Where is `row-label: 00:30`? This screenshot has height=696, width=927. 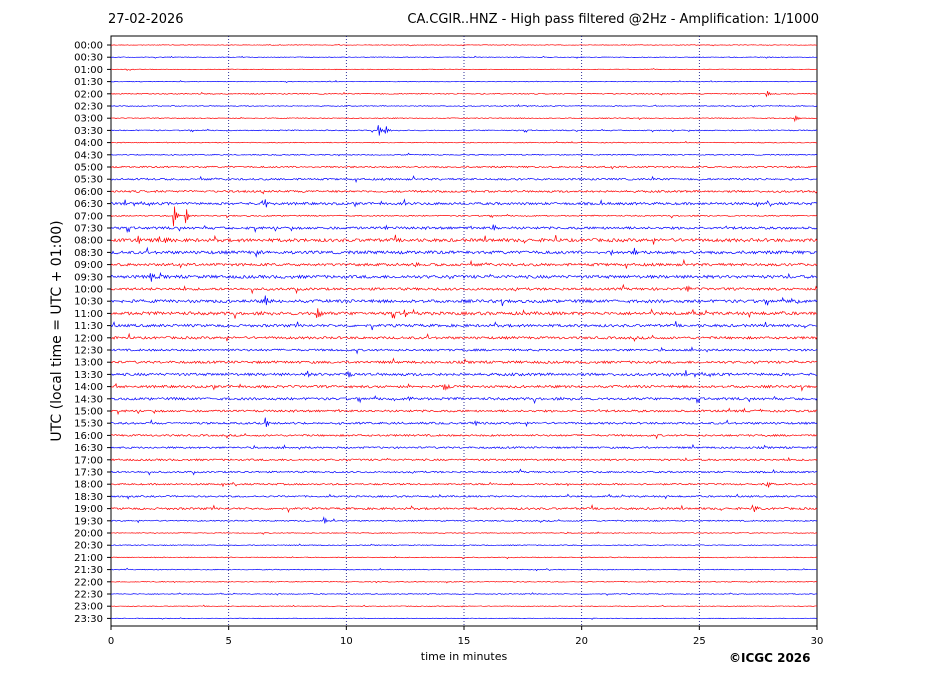
row-label: 00:30 is located at coordinates (88, 58).